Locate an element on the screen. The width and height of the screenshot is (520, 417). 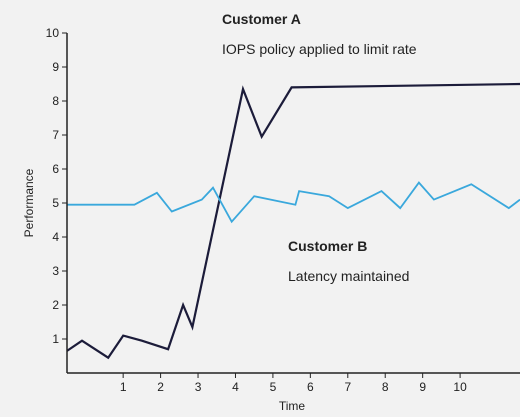
annotation-customer-a-text: IOPS policy applied to limit rate is located at coordinates (319, 49).